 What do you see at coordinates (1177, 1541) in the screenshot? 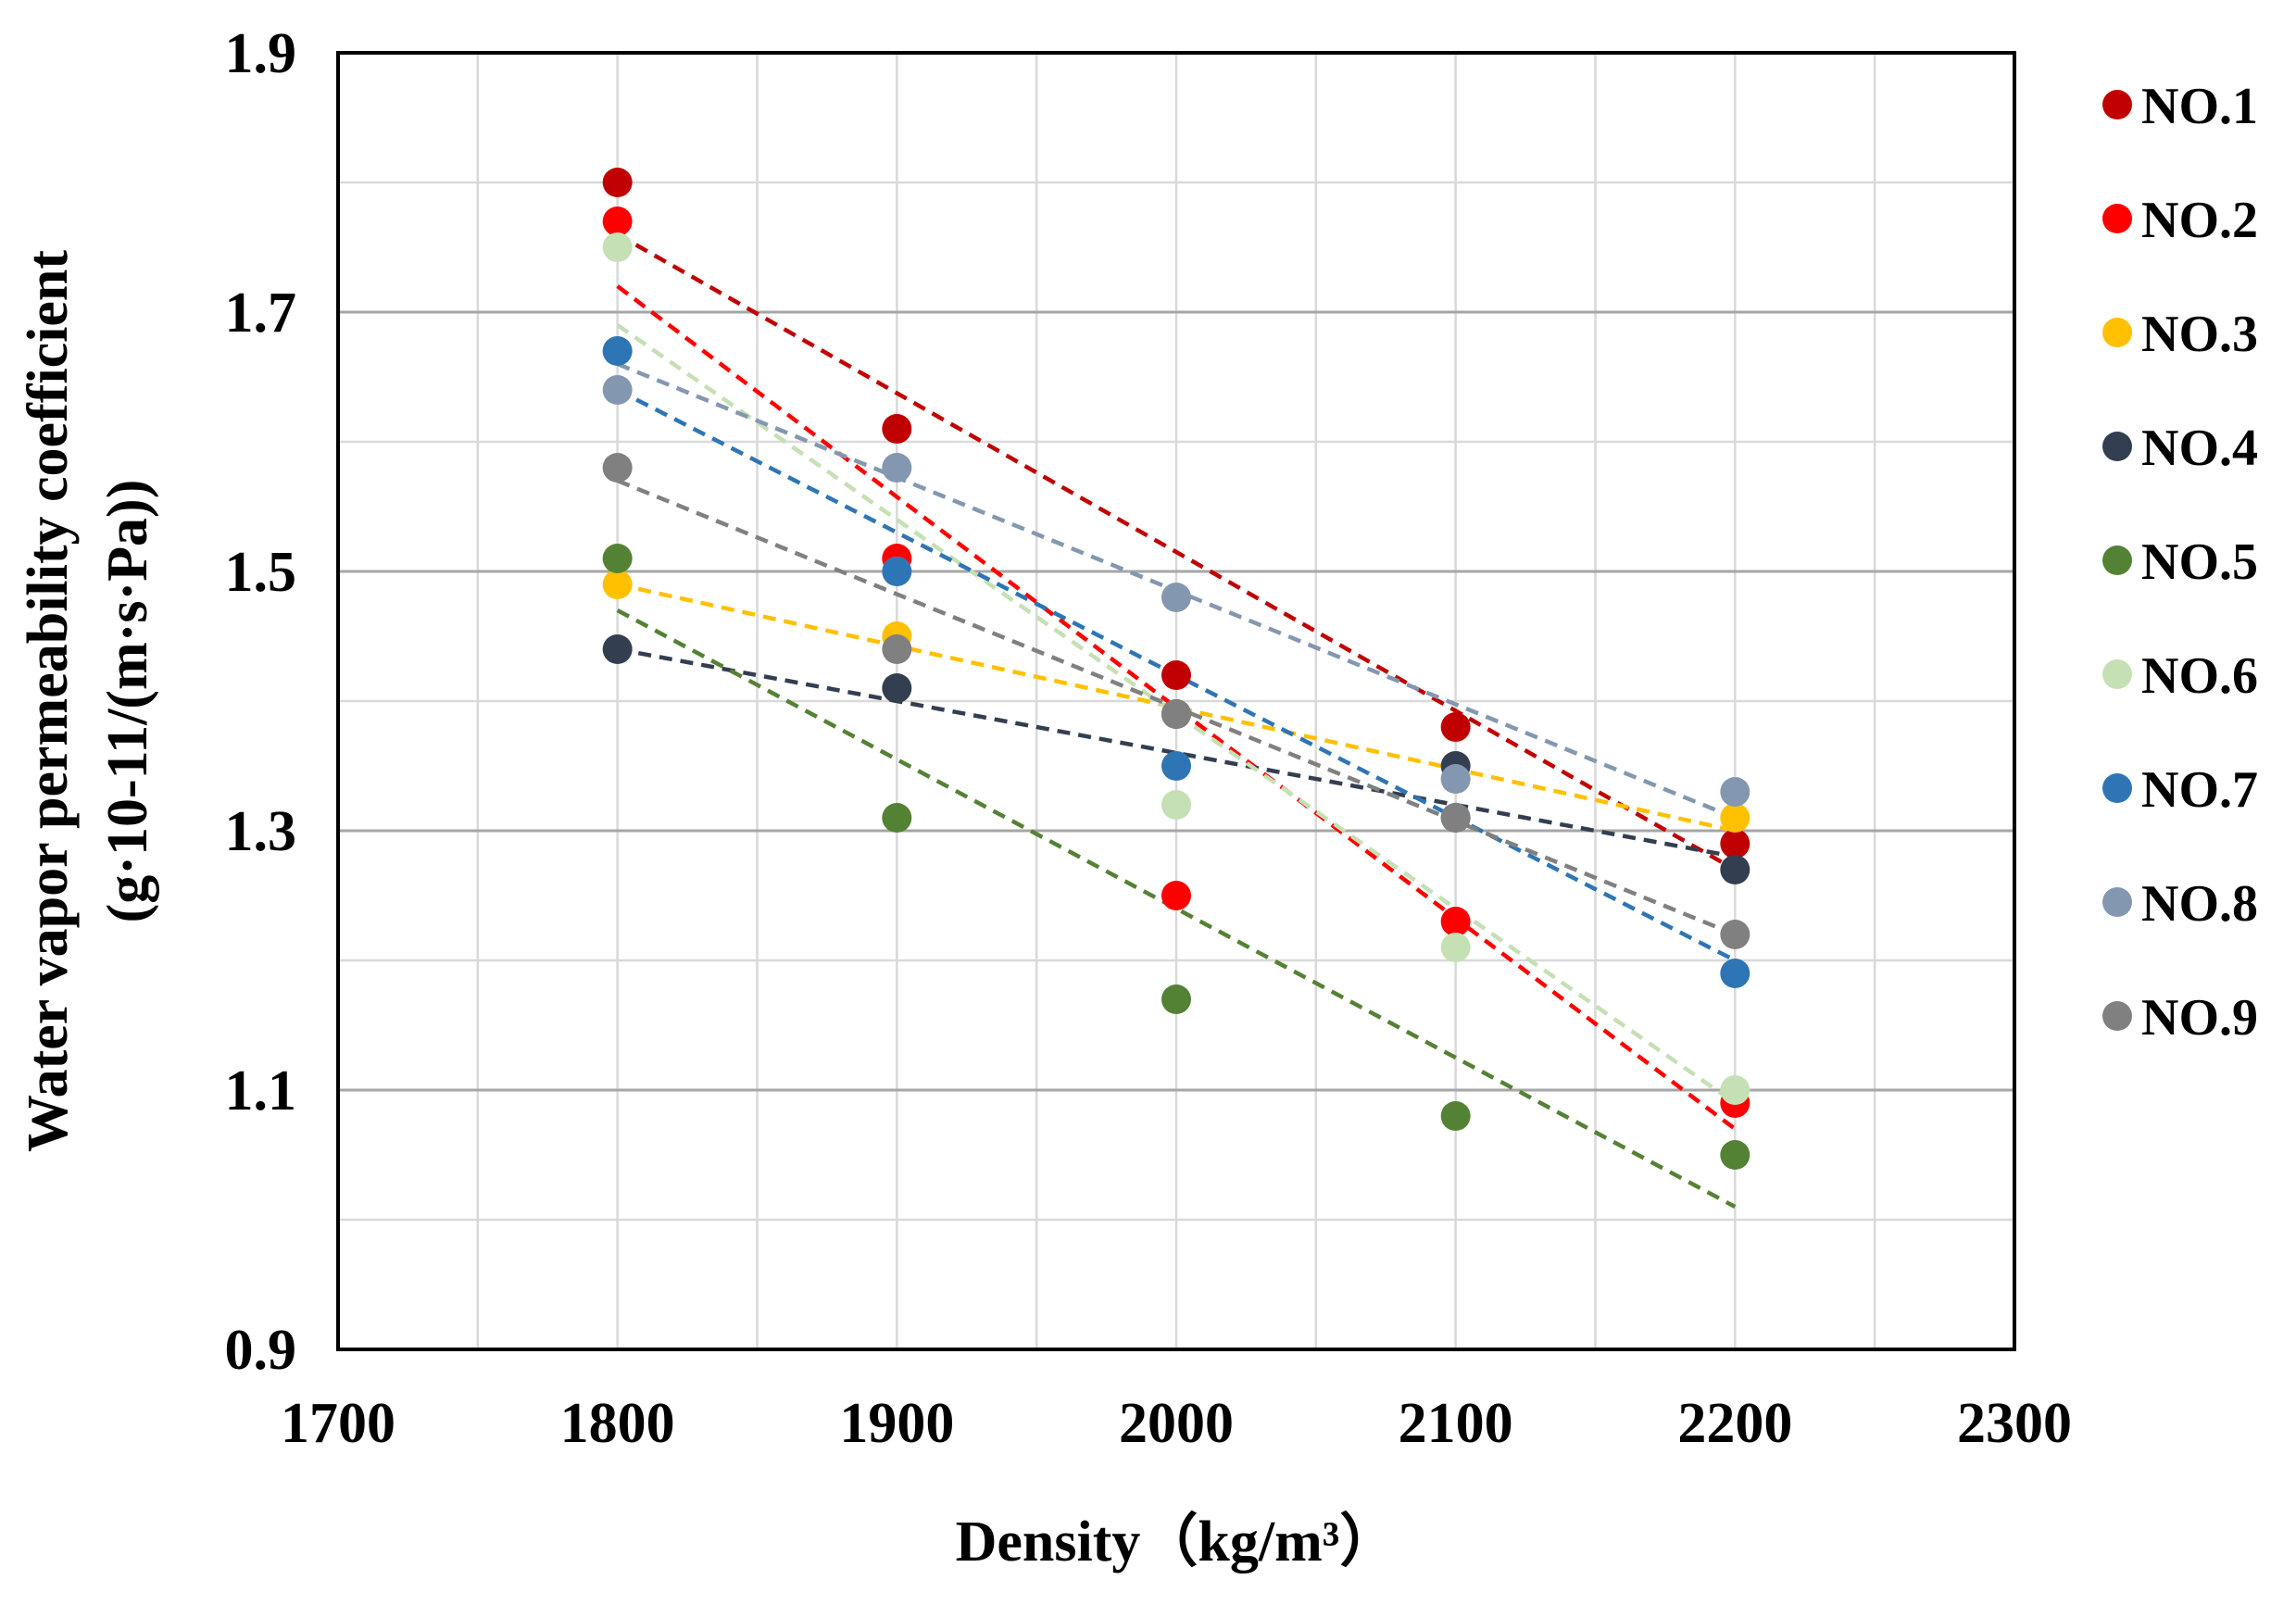
I see `x-axis-title: Density（kg/m³）` at bounding box center [1177, 1541].